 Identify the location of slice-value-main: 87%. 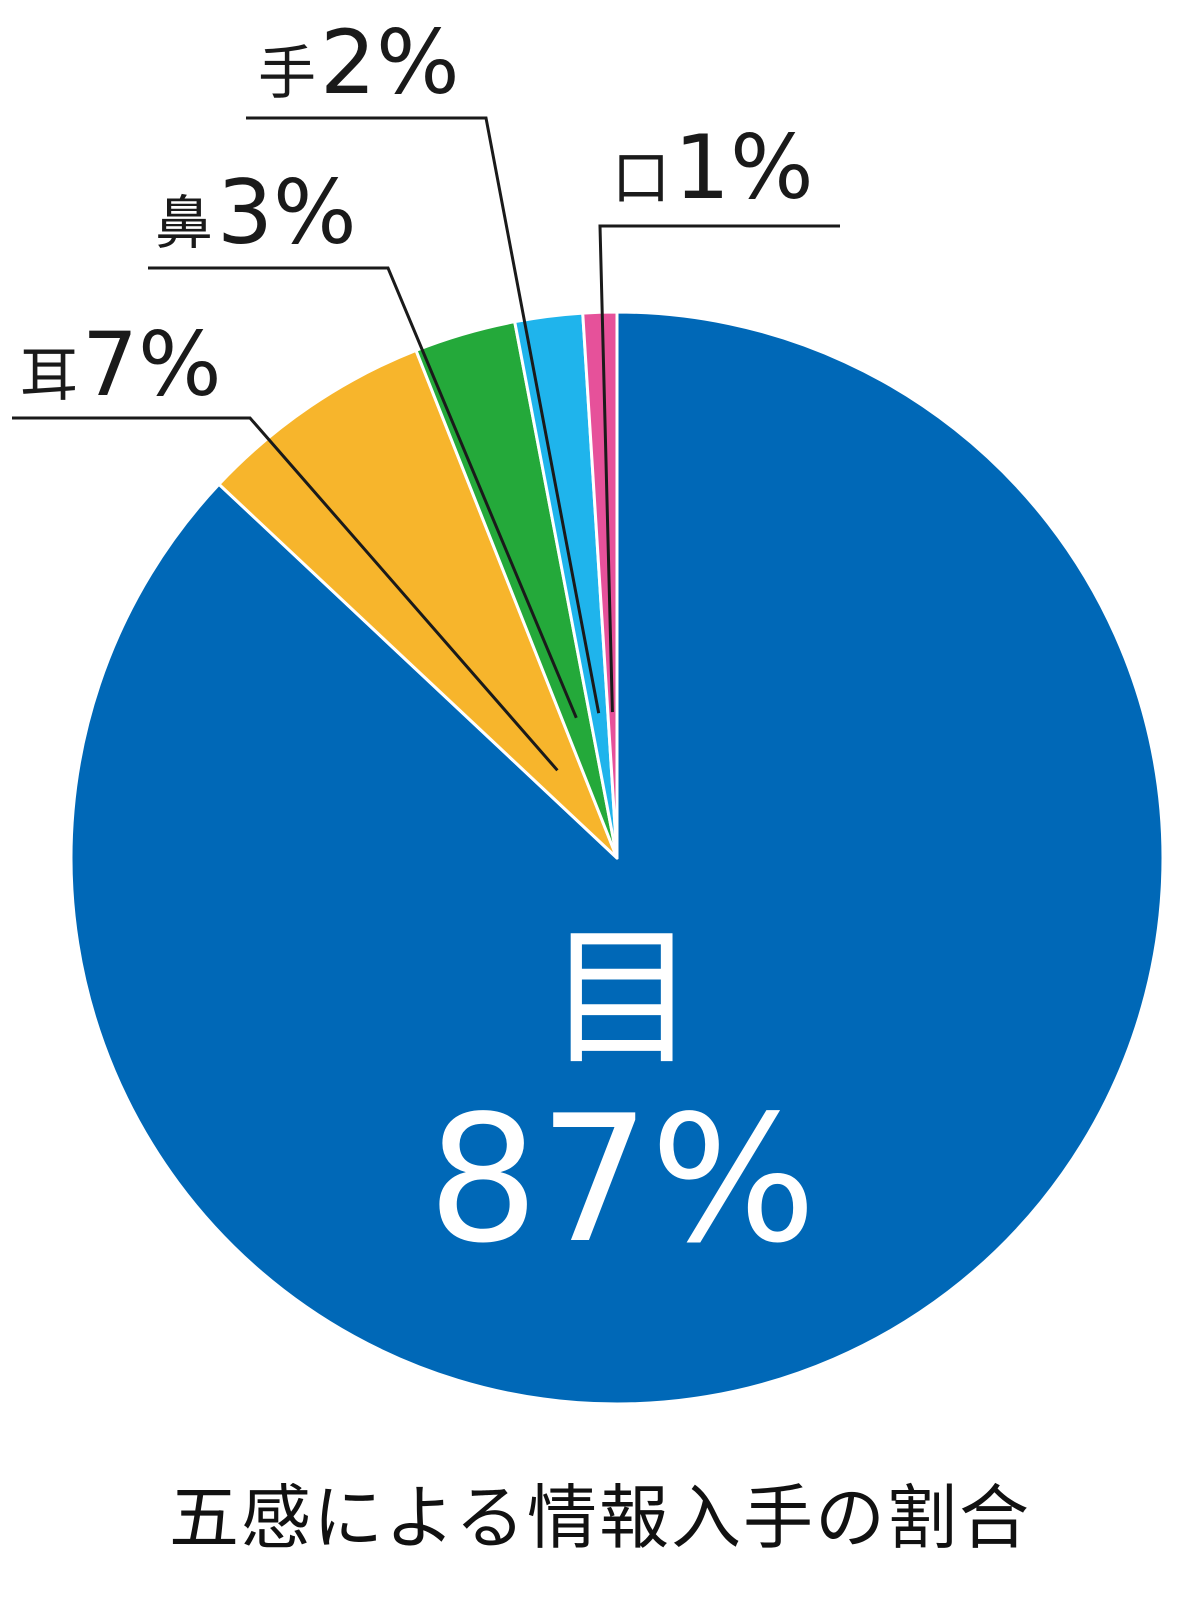
(622, 1180).